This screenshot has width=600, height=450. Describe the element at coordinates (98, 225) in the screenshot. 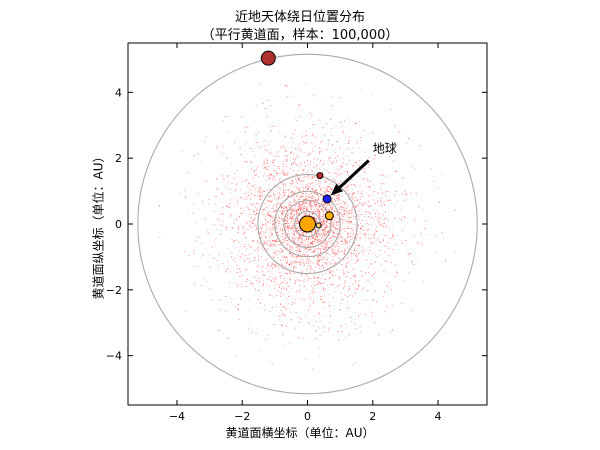

I see `y-axis-label: 黄道面纵坐标（单位：AU）` at that location.